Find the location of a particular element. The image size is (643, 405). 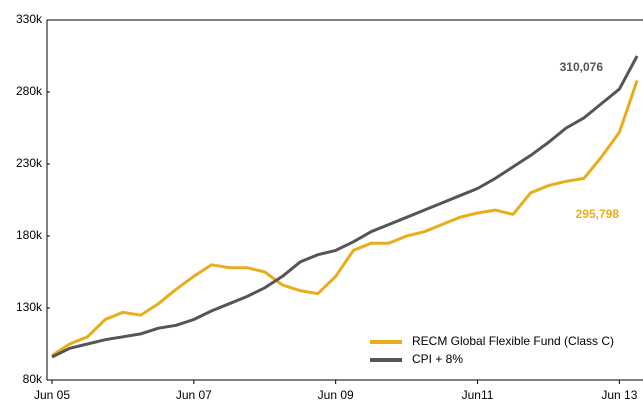

legend-label: CPI + 8% is located at coordinates (437, 359).